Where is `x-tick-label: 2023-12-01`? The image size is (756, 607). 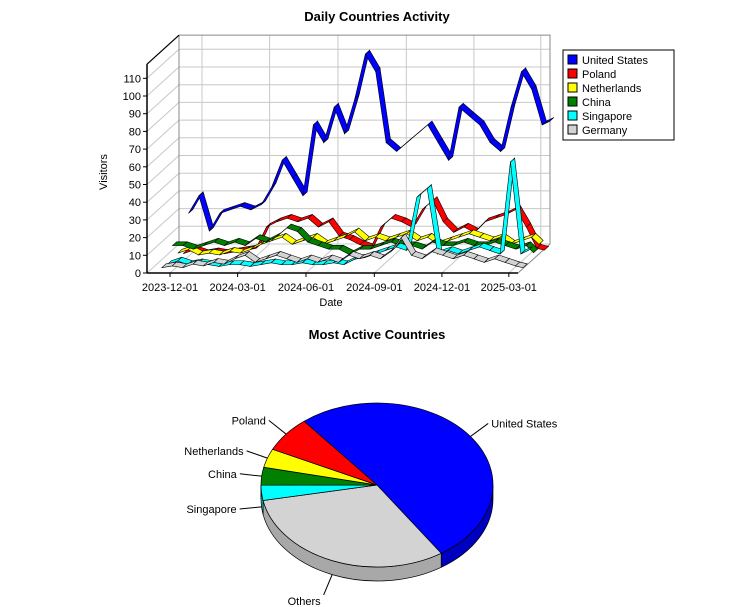 x-tick-label: 2023-12-01 is located at coordinates (170, 288).